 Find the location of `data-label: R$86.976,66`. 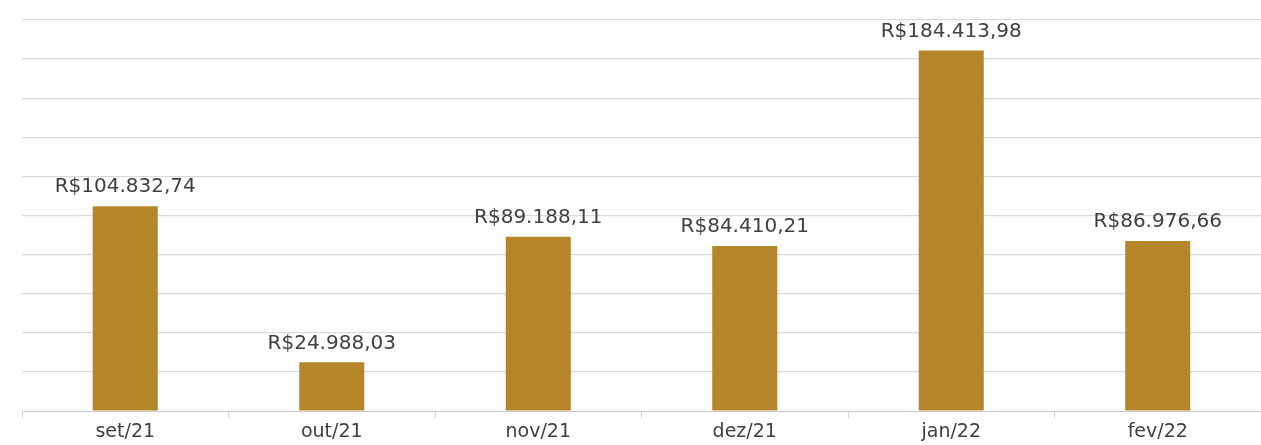

data-label: R$86.976,66 is located at coordinates (1157, 220).